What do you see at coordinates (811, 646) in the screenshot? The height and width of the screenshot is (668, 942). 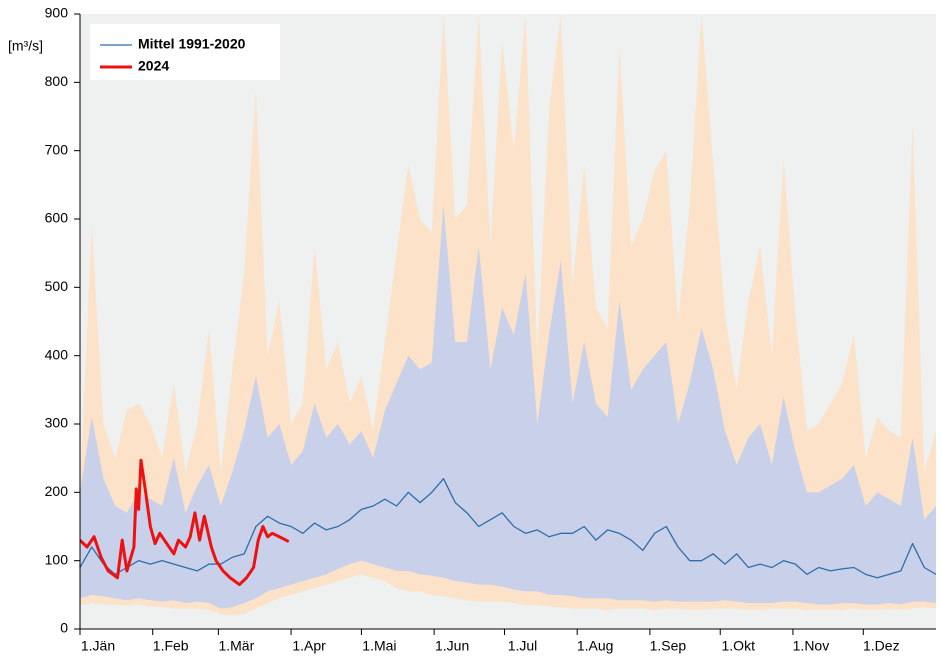 I see `x-tick-label: 1.Nov` at bounding box center [811, 646].